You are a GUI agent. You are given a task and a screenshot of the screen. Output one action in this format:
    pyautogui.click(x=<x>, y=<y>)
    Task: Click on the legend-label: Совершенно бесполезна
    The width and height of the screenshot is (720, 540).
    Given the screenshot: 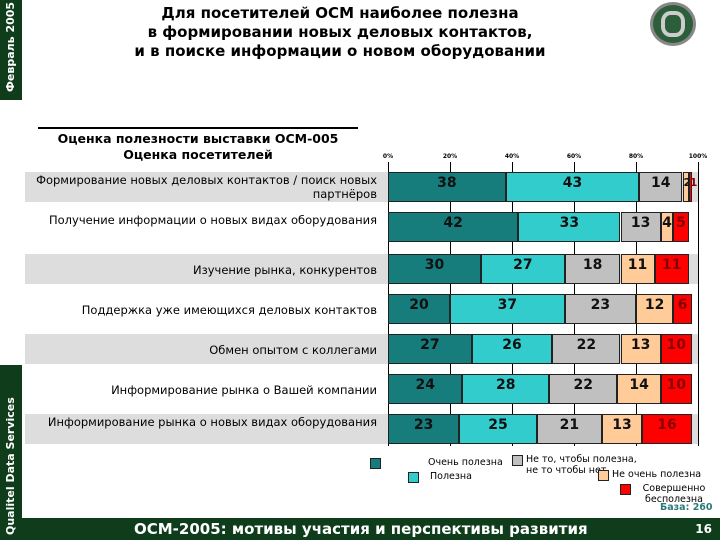 What is the action you would take?
    pyautogui.click(x=674, y=494)
    